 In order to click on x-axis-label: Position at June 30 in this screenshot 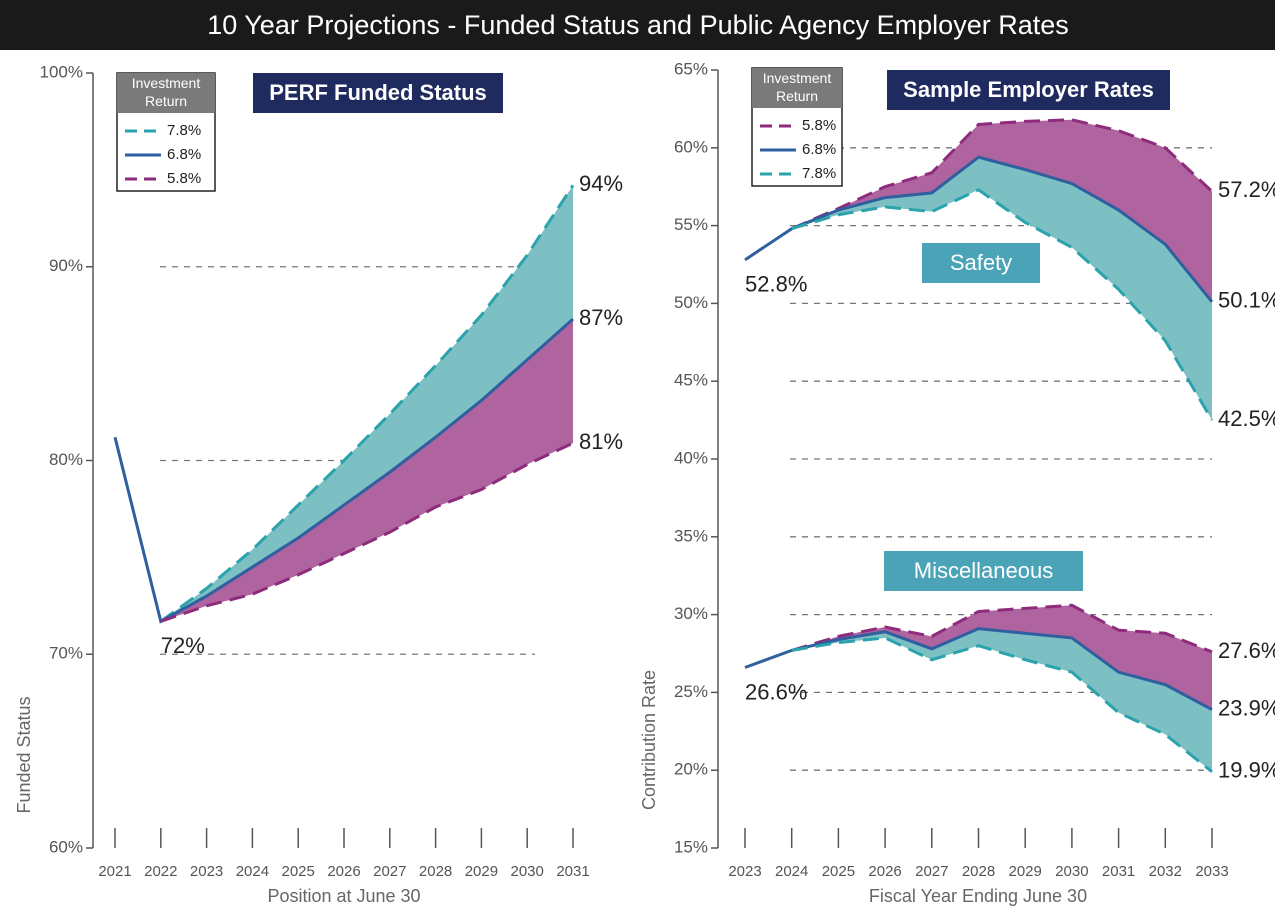, I will do `click(343, 896)`.